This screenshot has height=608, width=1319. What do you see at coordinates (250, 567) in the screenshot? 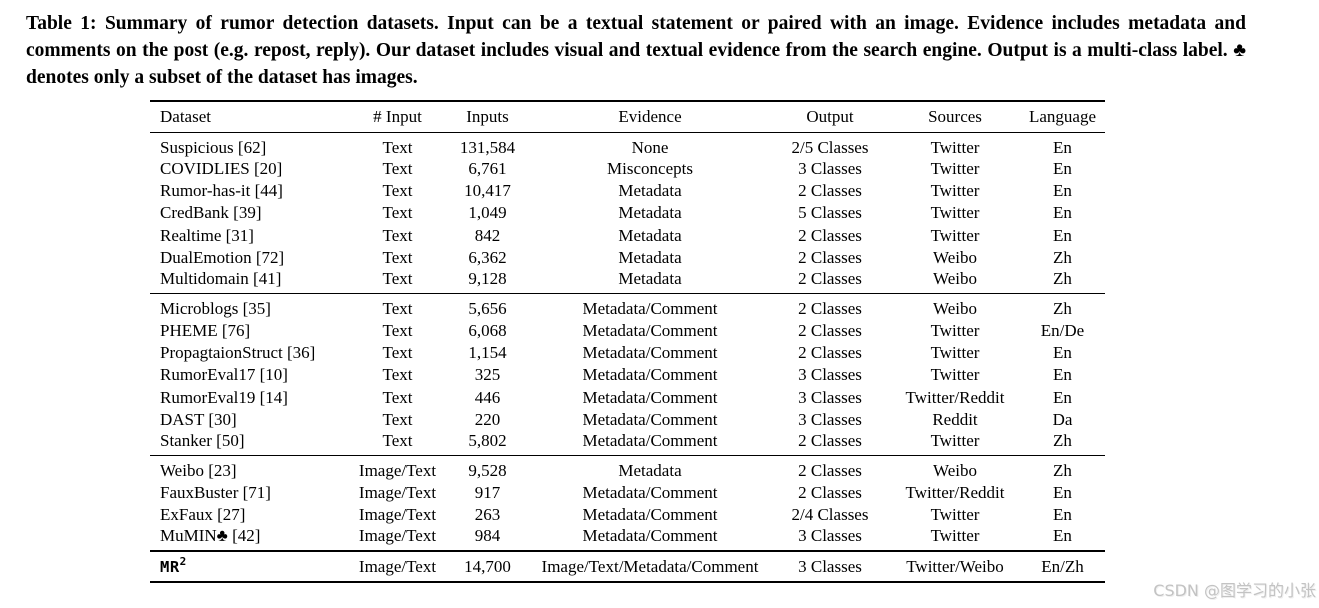
I see `cell-dataset: MR2` at bounding box center [250, 567].